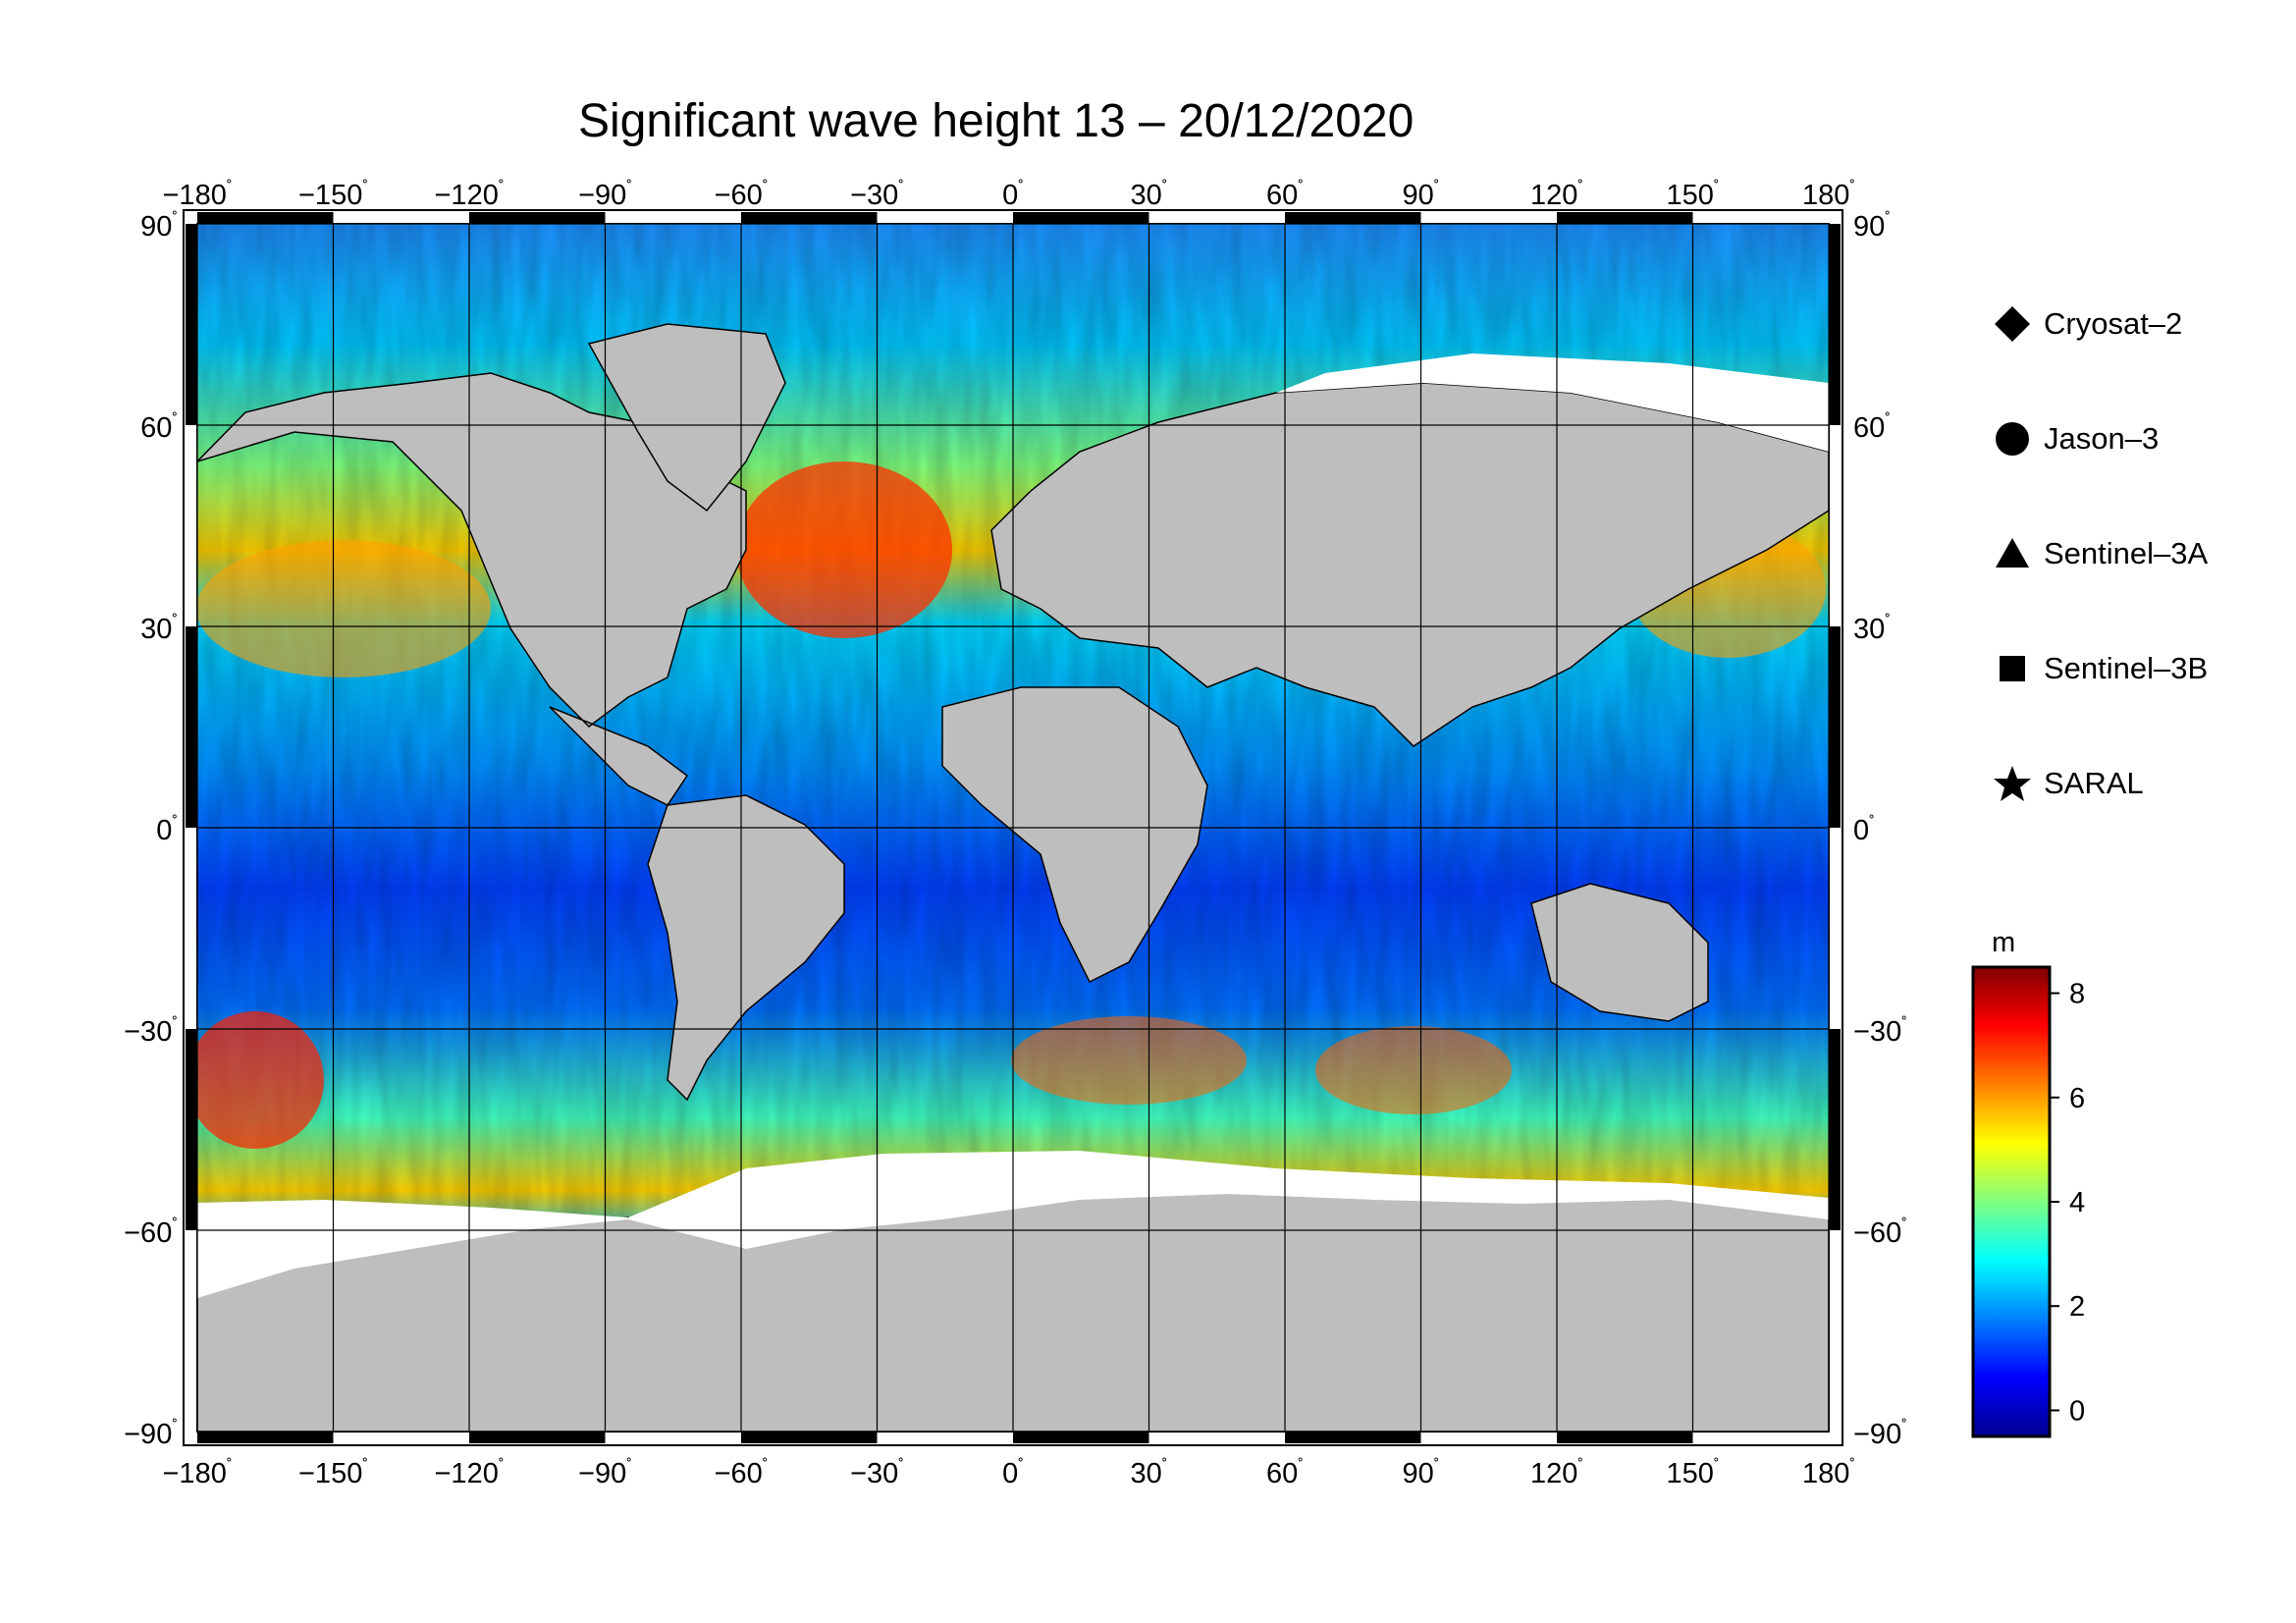 The width and height of the screenshot is (2296, 1623). I want to click on hotspot-southern-ocean-atlantic, so click(1129, 1060).